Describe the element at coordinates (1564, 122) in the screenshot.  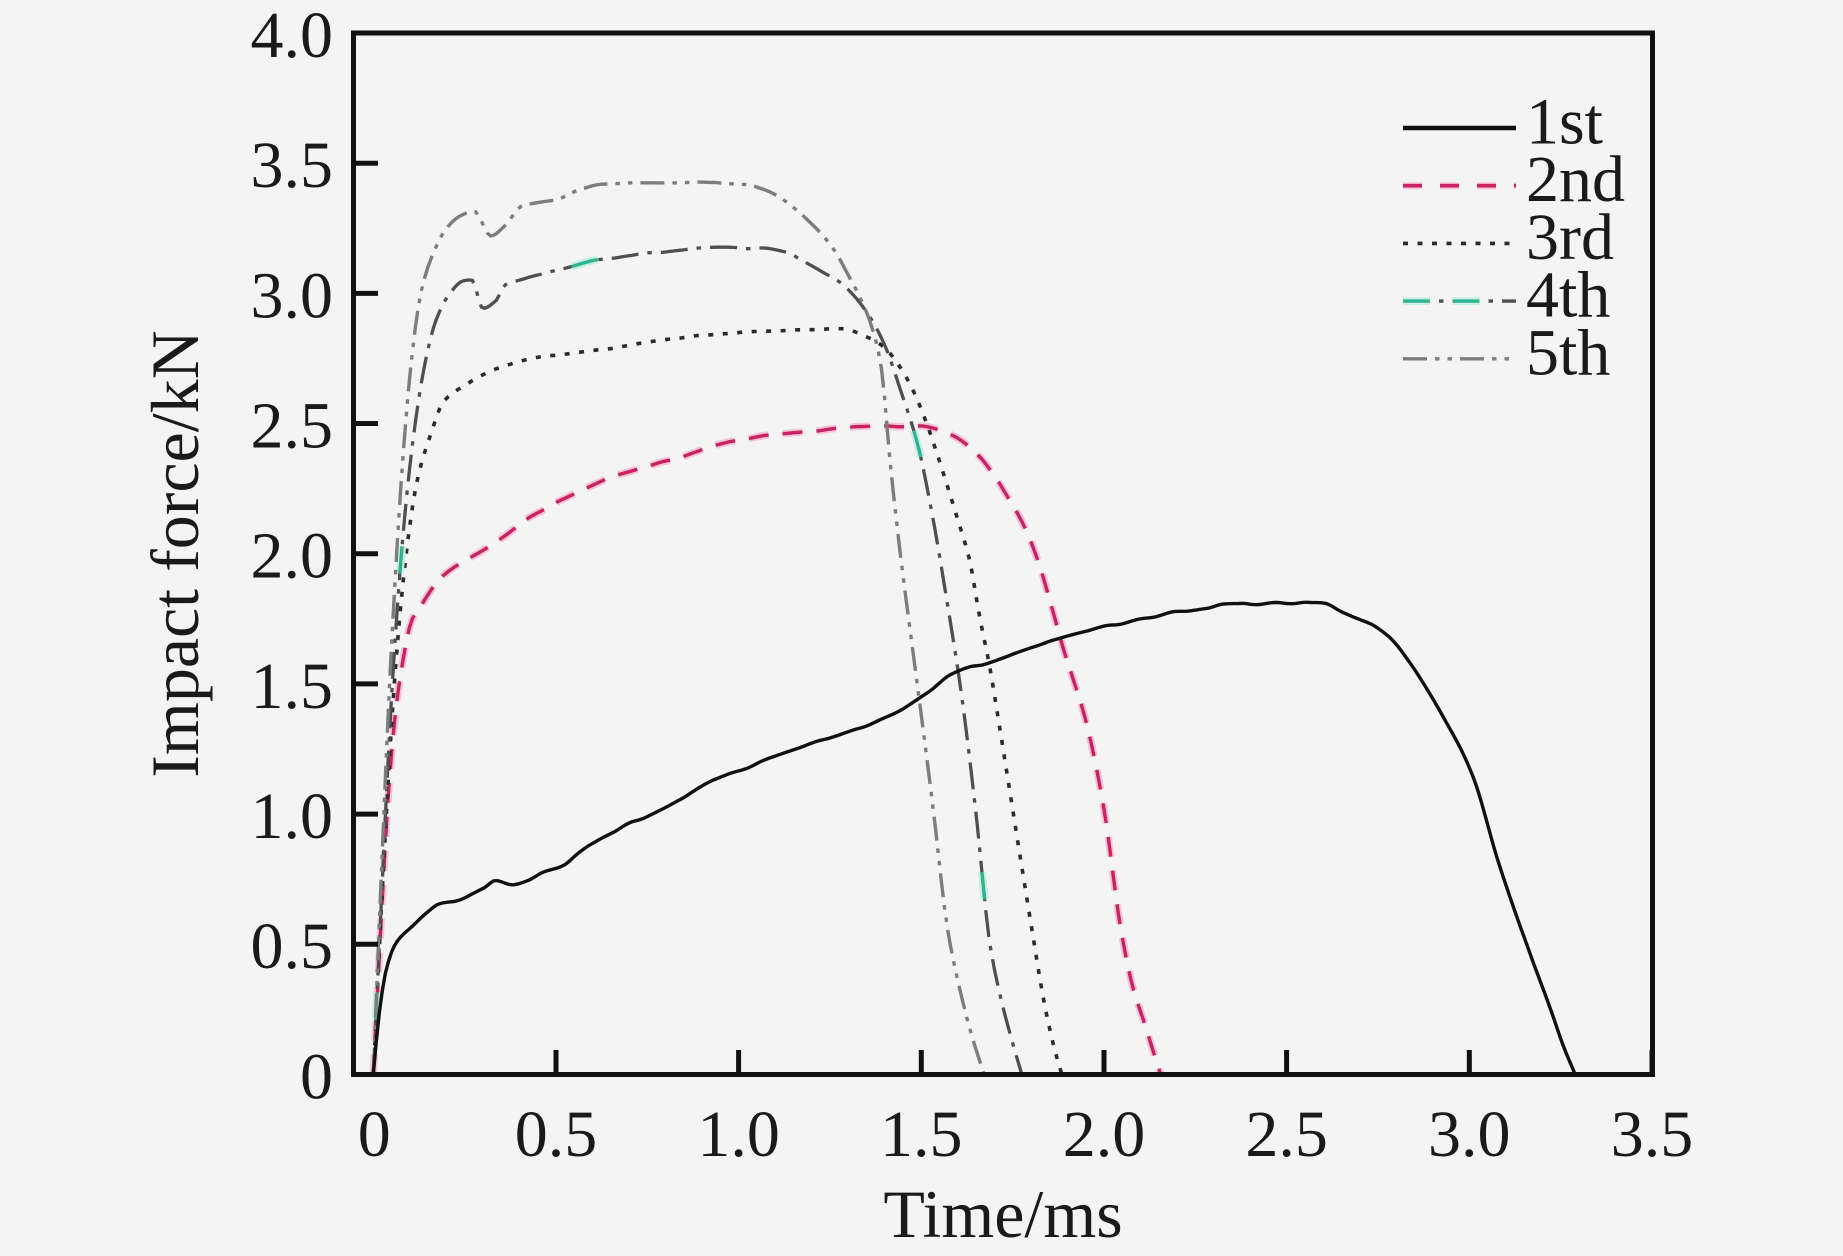
I see `svg-text: 1st` at that location.